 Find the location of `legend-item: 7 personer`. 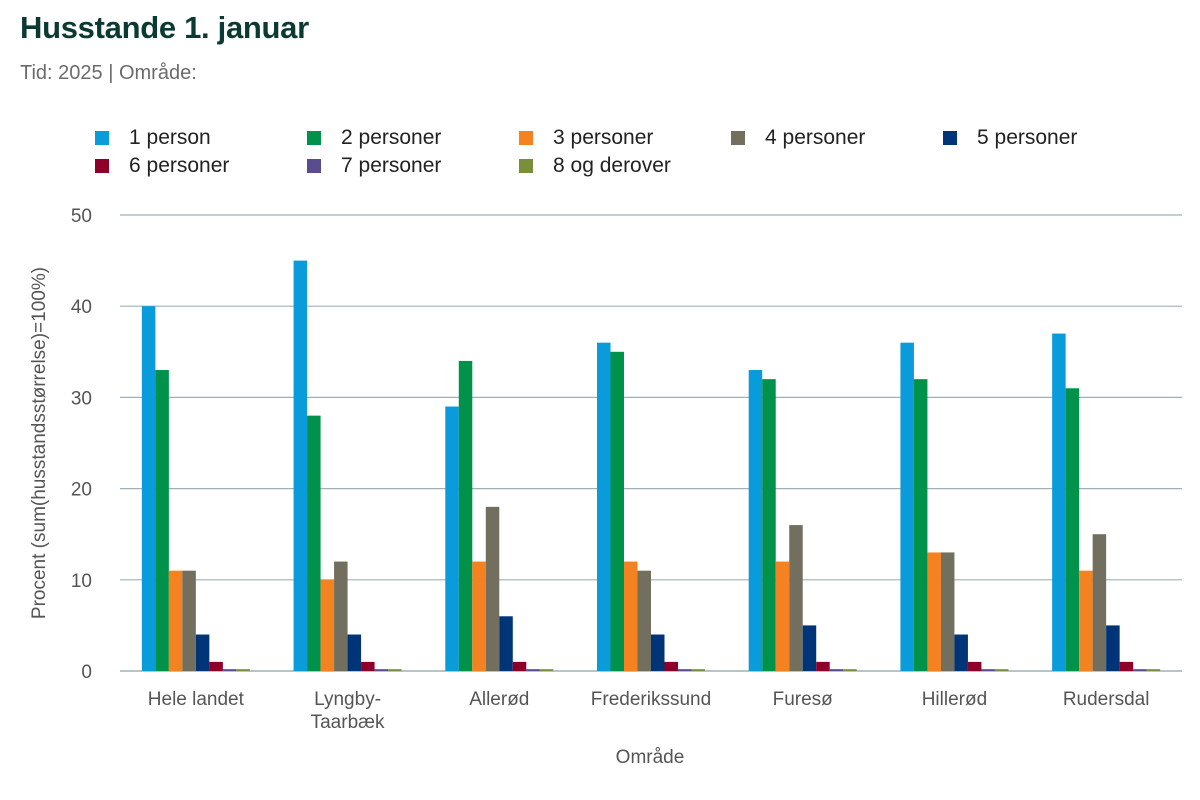

legend-item: 7 personer is located at coordinates (374, 166).